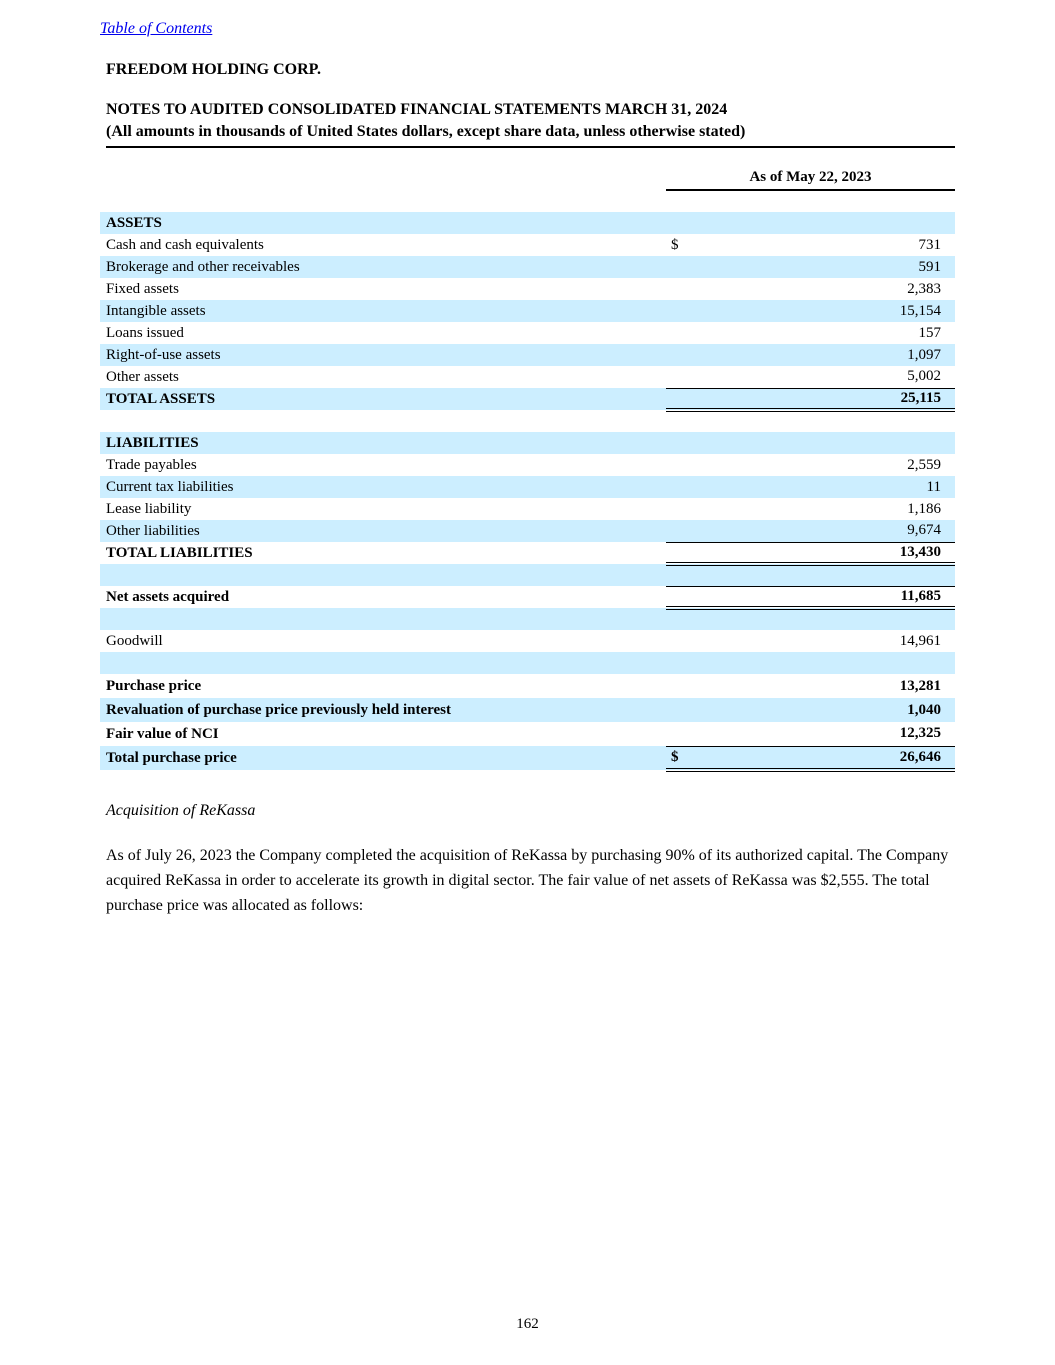 The width and height of the screenshot is (1055, 1365). I want to click on row-label: Cash and cash equivalents, so click(185, 244).